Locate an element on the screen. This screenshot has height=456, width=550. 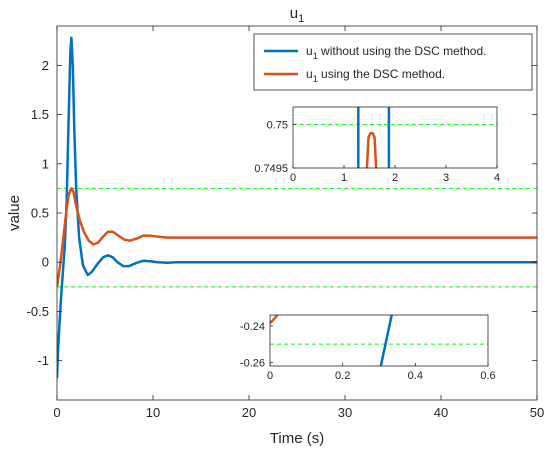
x-tick-label: 10 is located at coordinates (153, 412).